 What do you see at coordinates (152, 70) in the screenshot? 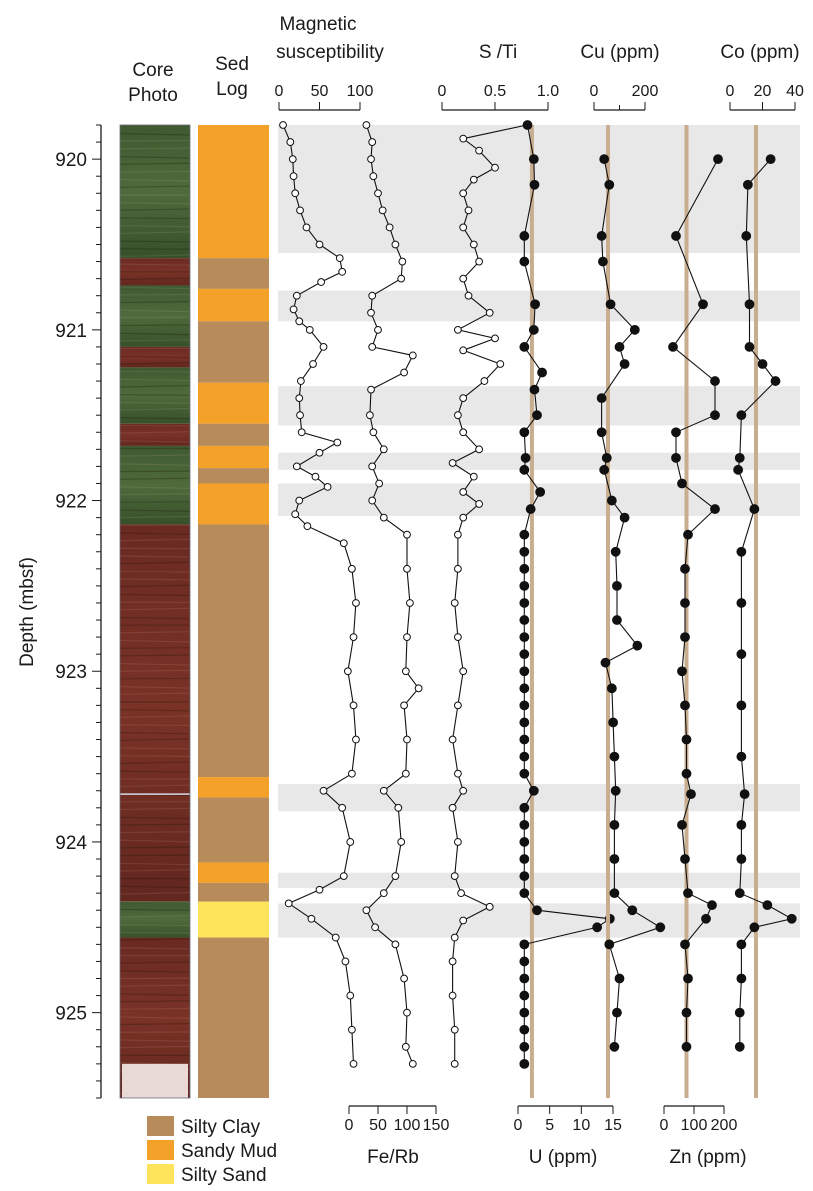
I see `core-photo-header-1: Core` at bounding box center [152, 70].